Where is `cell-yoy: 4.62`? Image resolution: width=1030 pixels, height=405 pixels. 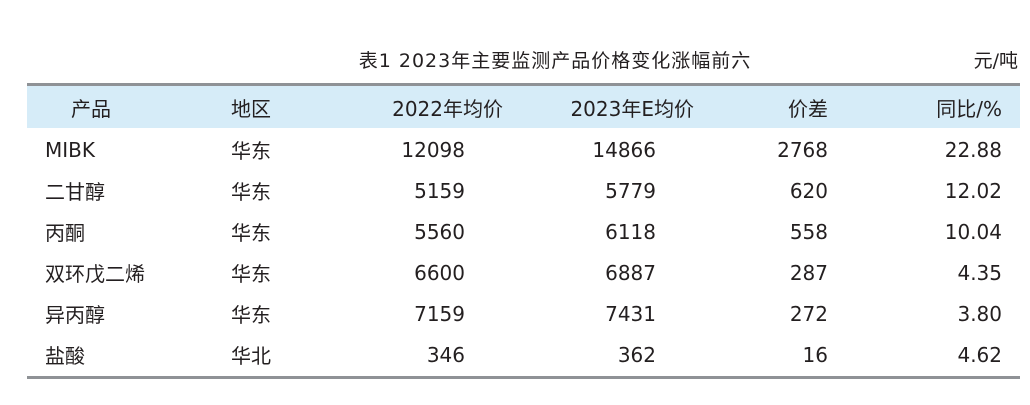
cell-yoy: 4.62 is located at coordinates (979, 354).